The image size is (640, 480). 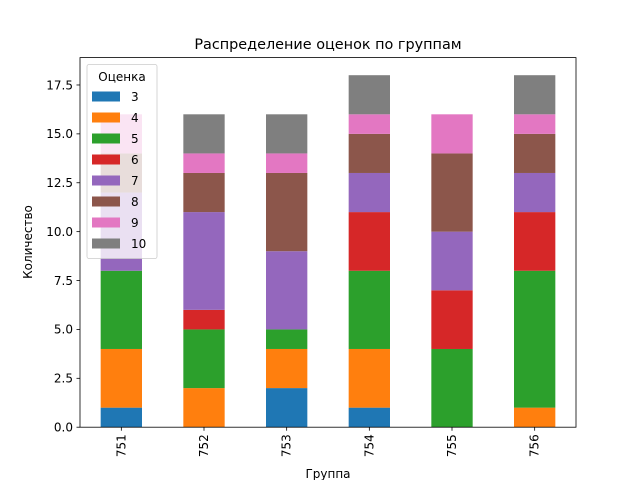 I want to click on legend-label-6: 6, so click(x=135, y=160).